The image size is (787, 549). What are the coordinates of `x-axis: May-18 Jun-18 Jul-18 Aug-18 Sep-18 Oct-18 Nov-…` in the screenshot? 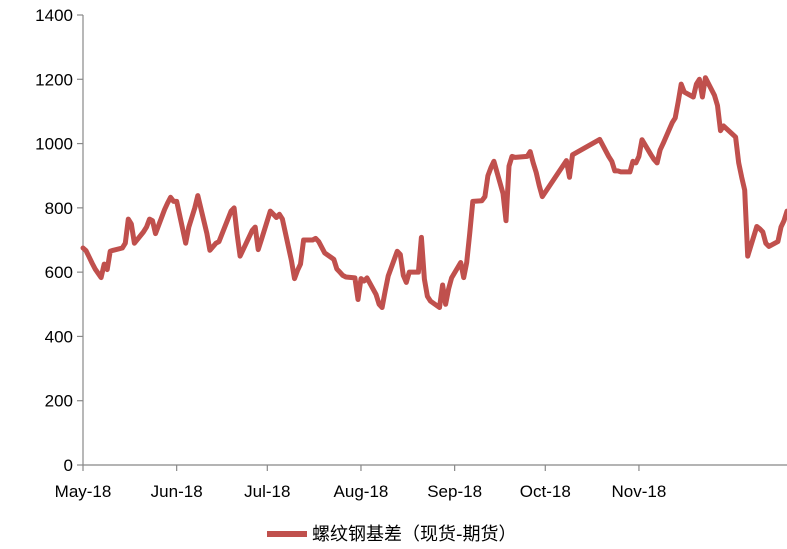 It's located at (421, 482).